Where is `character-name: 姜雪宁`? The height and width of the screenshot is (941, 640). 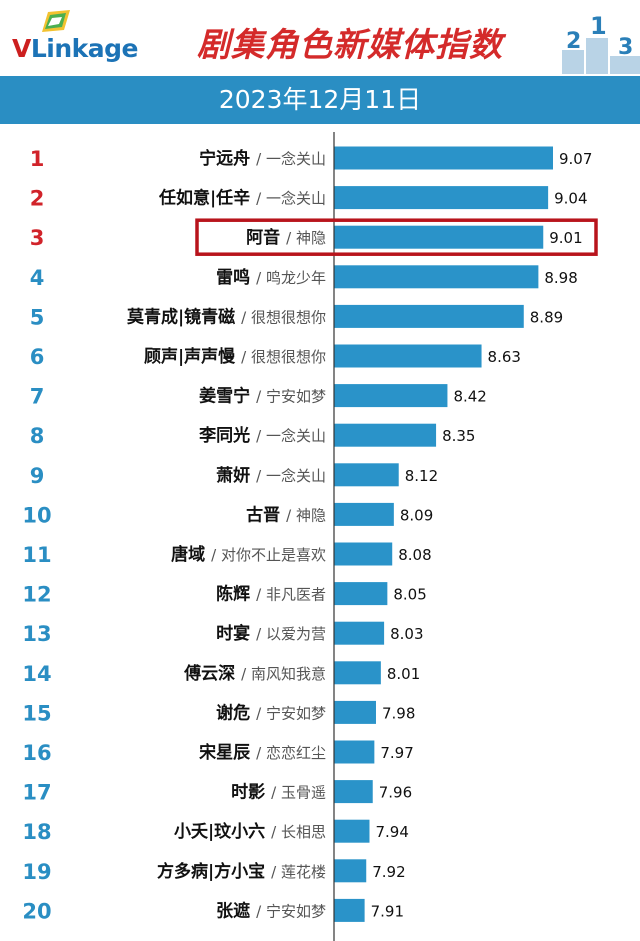 character-name: 姜雪宁 is located at coordinates (224, 396).